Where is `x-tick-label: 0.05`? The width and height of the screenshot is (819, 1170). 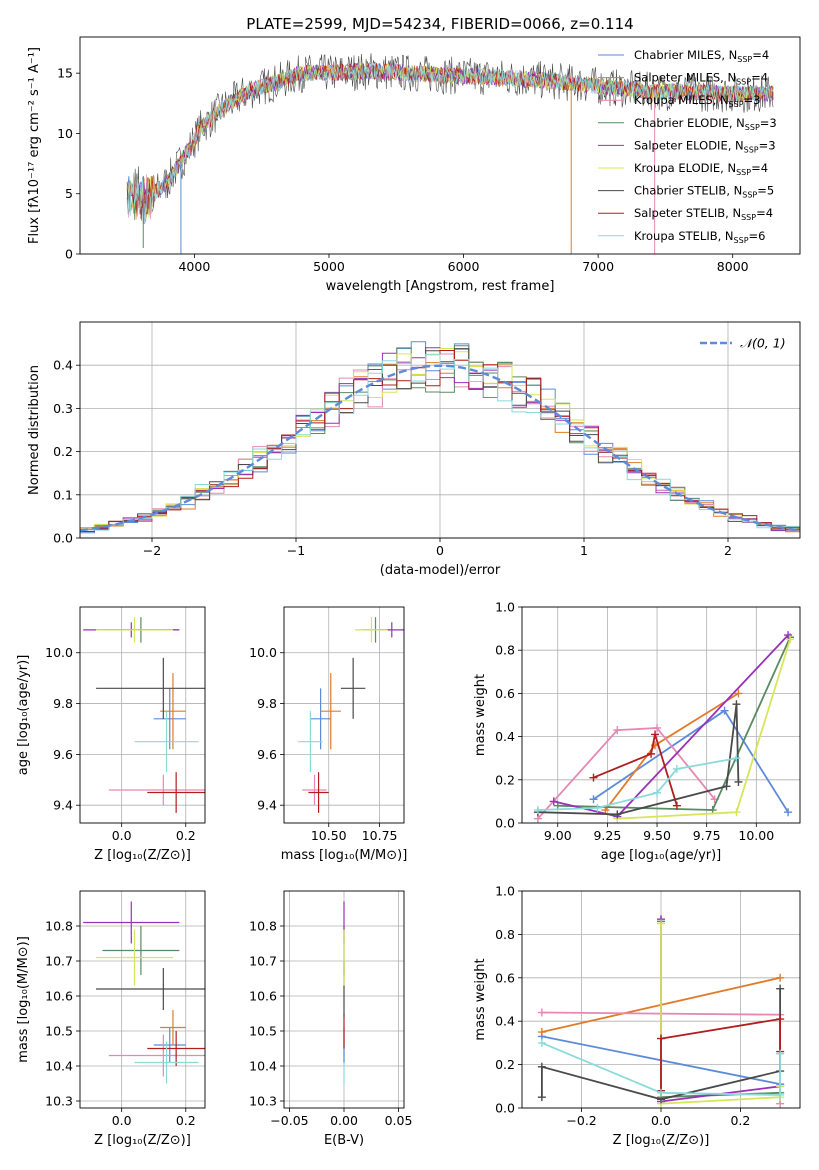
x-tick-label: 0.05 is located at coordinates (399, 1120).